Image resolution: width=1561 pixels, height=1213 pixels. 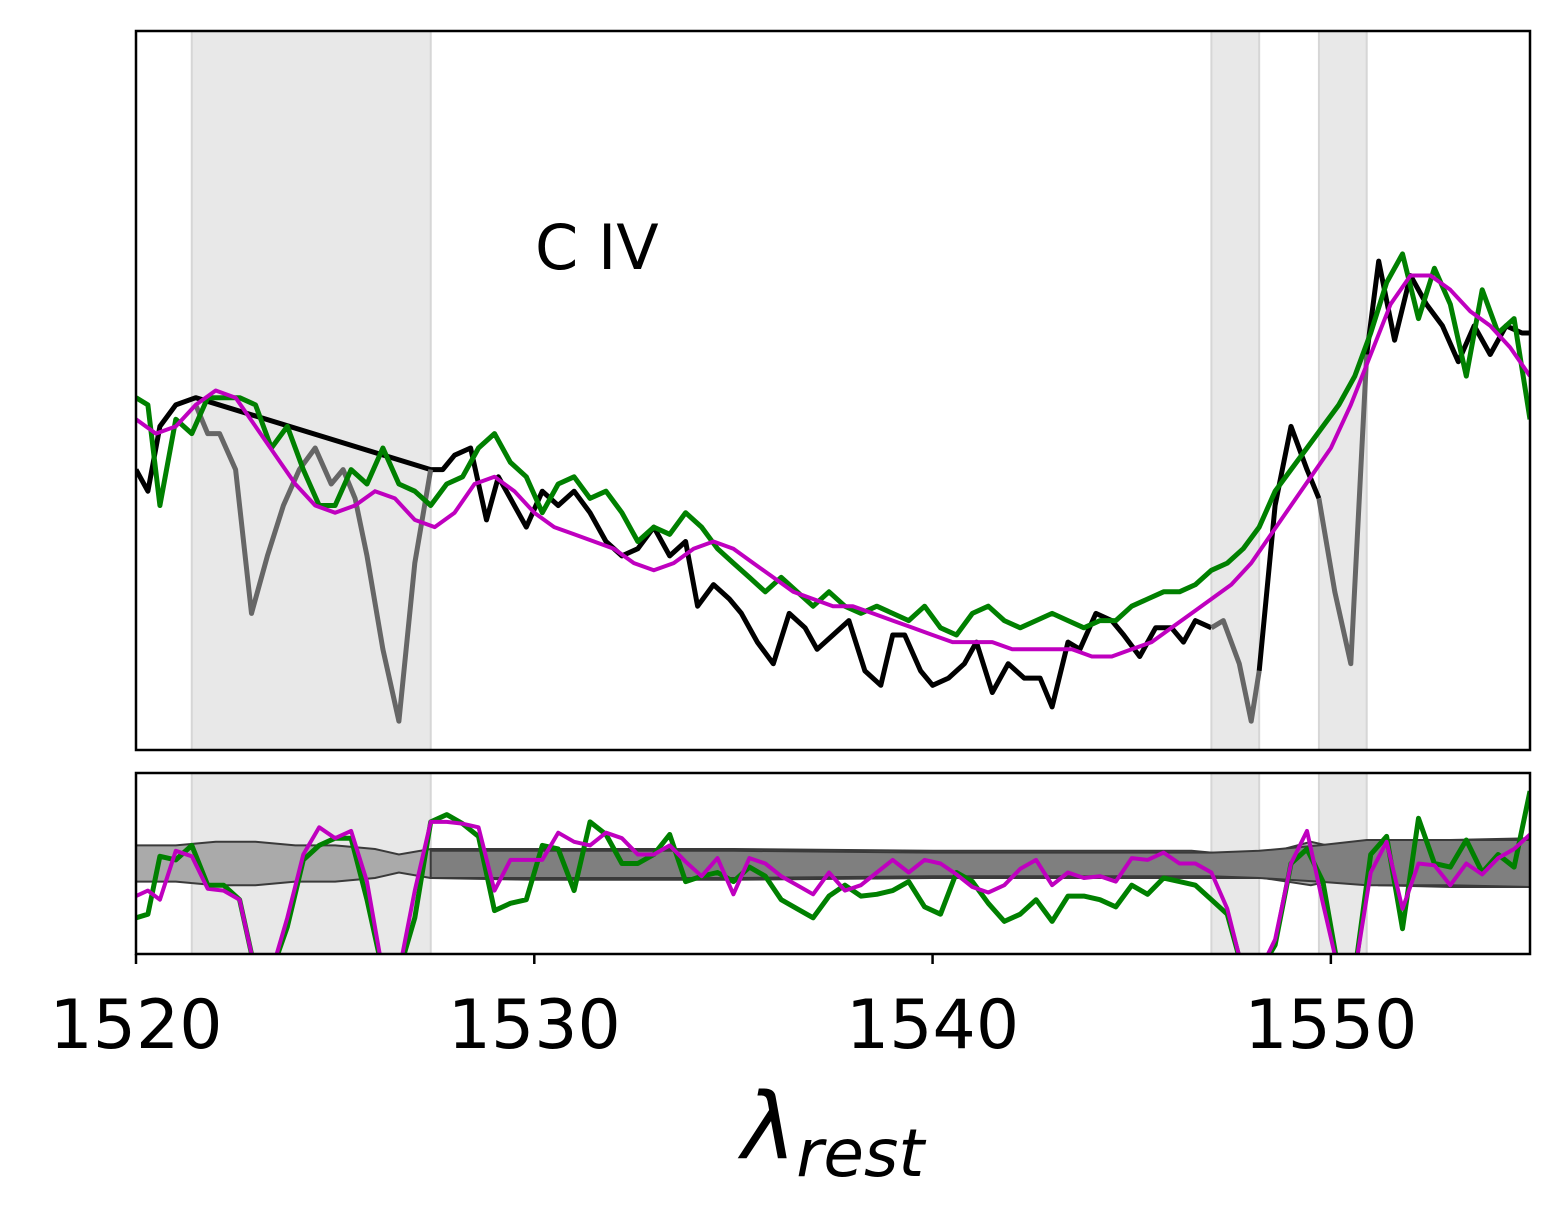 I want to click on x-tick-label-1550: 1550, so click(x=1330, y=1025).